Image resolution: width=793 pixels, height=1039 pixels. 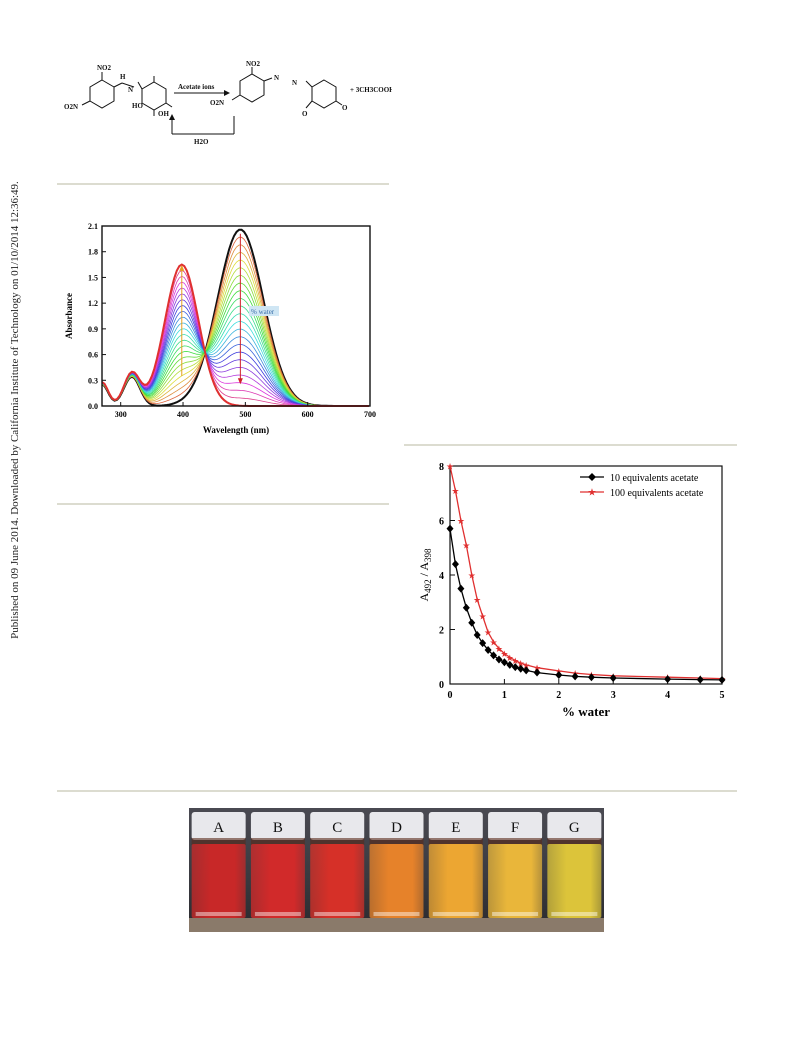 I want to click on vial-label-D: D, so click(x=396, y=828).